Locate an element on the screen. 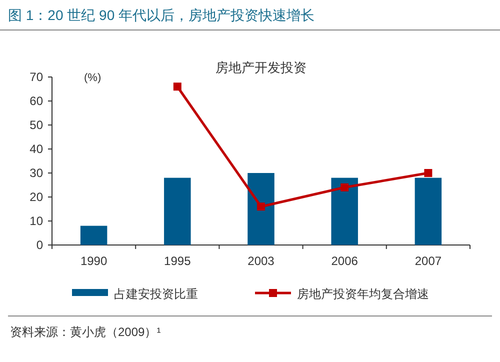 Image resolution: width=500 pixels, height=362 pixels. y-tick-label: 50 is located at coordinates (37, 125).